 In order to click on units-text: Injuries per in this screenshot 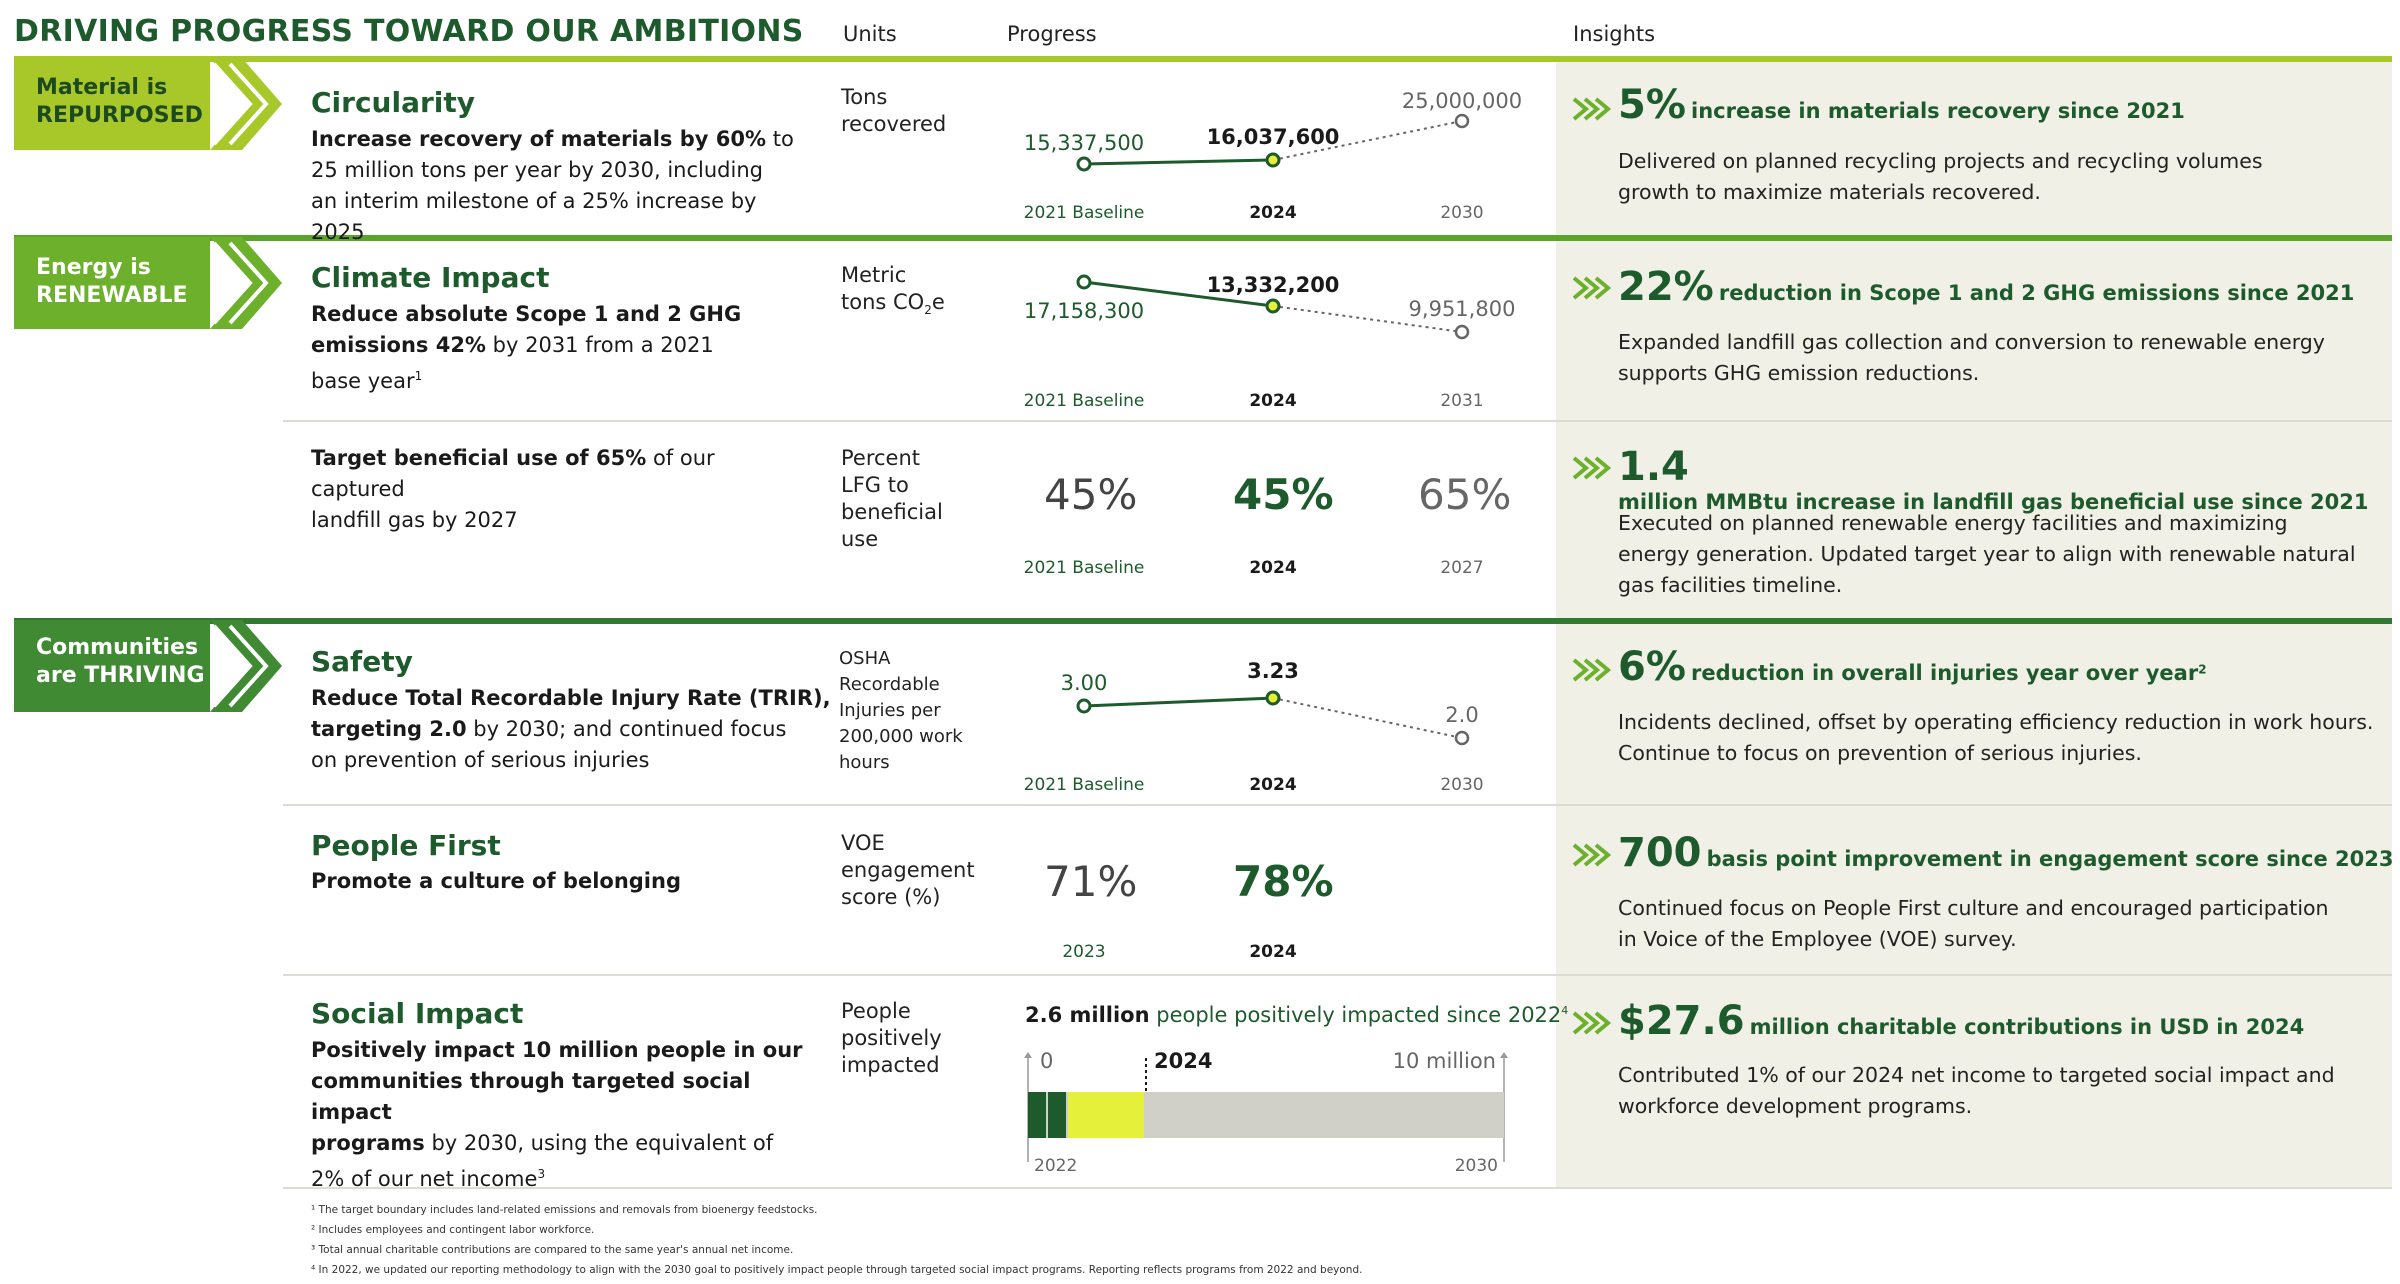, I will do `click(890, 710)`.